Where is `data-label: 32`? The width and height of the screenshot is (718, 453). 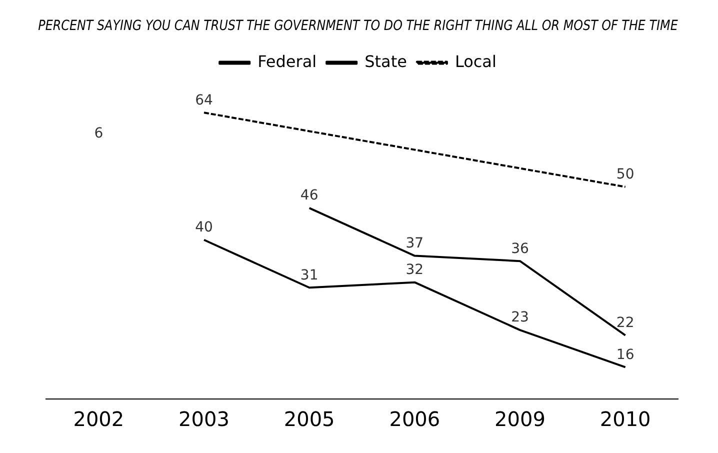 data-label: 32 is located at coordinates (415, 270).